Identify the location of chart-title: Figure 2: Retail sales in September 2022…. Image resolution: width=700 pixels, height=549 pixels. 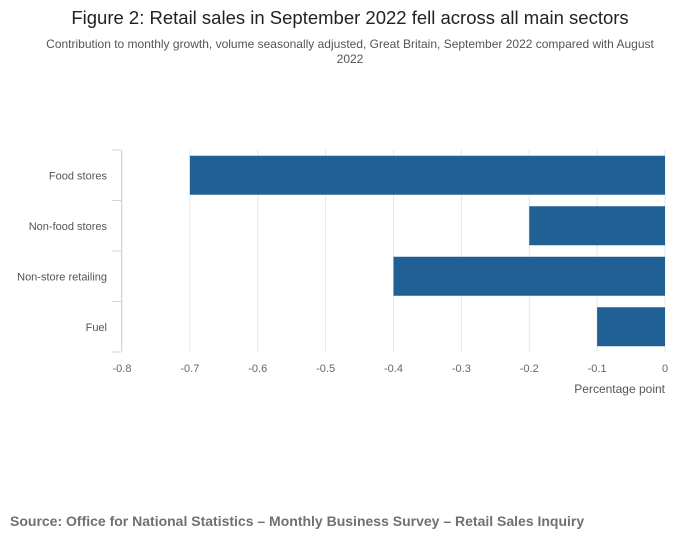
(350, 17).